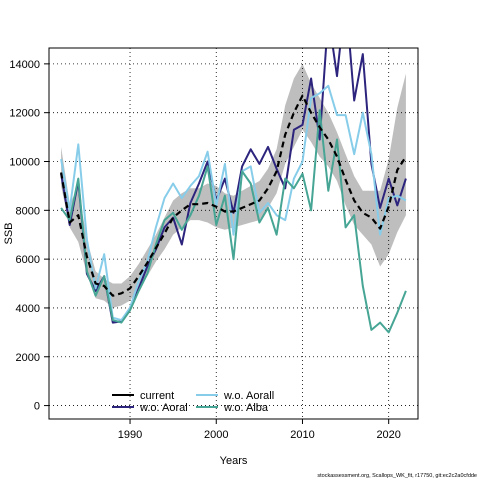 The width and height of the screenshot is (480, 480). I want to click on y-tick-label: 2000, so click(28, 358).